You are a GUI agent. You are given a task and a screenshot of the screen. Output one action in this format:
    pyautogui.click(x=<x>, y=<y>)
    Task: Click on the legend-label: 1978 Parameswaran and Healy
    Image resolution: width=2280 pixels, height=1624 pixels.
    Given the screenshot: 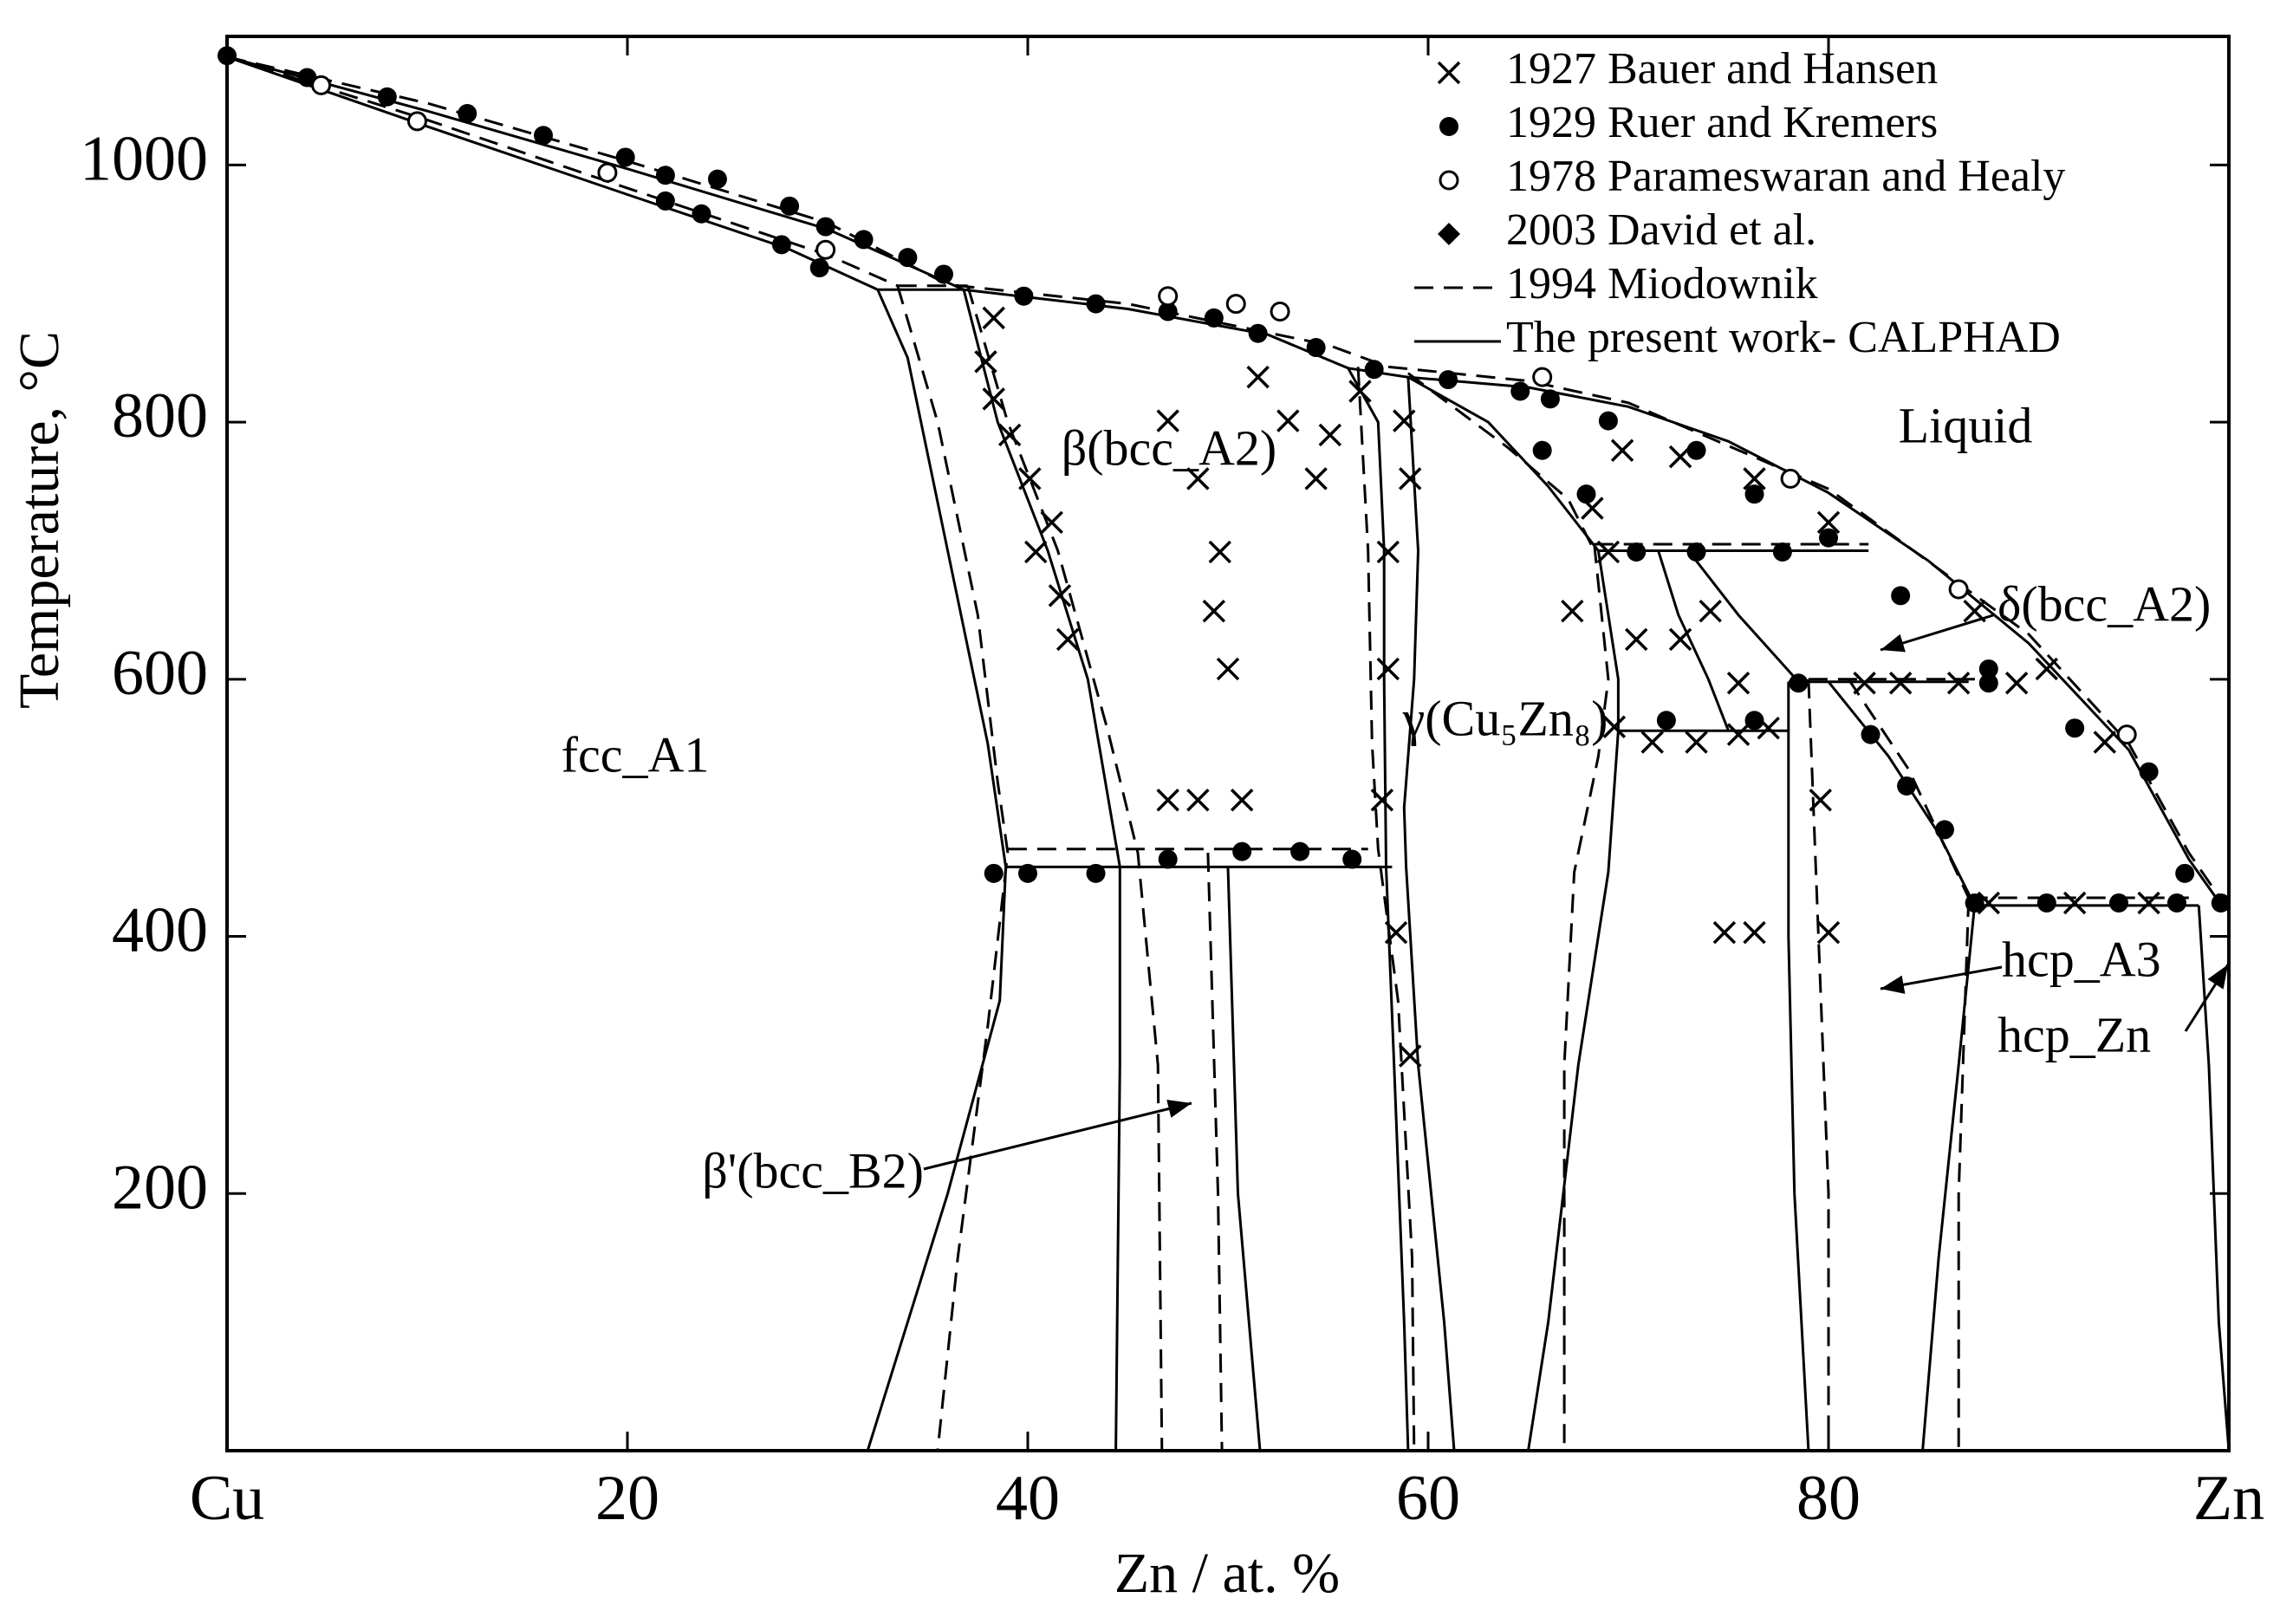 What is the action you would take?
    pyautogui.click(x=1786, y=176)
    